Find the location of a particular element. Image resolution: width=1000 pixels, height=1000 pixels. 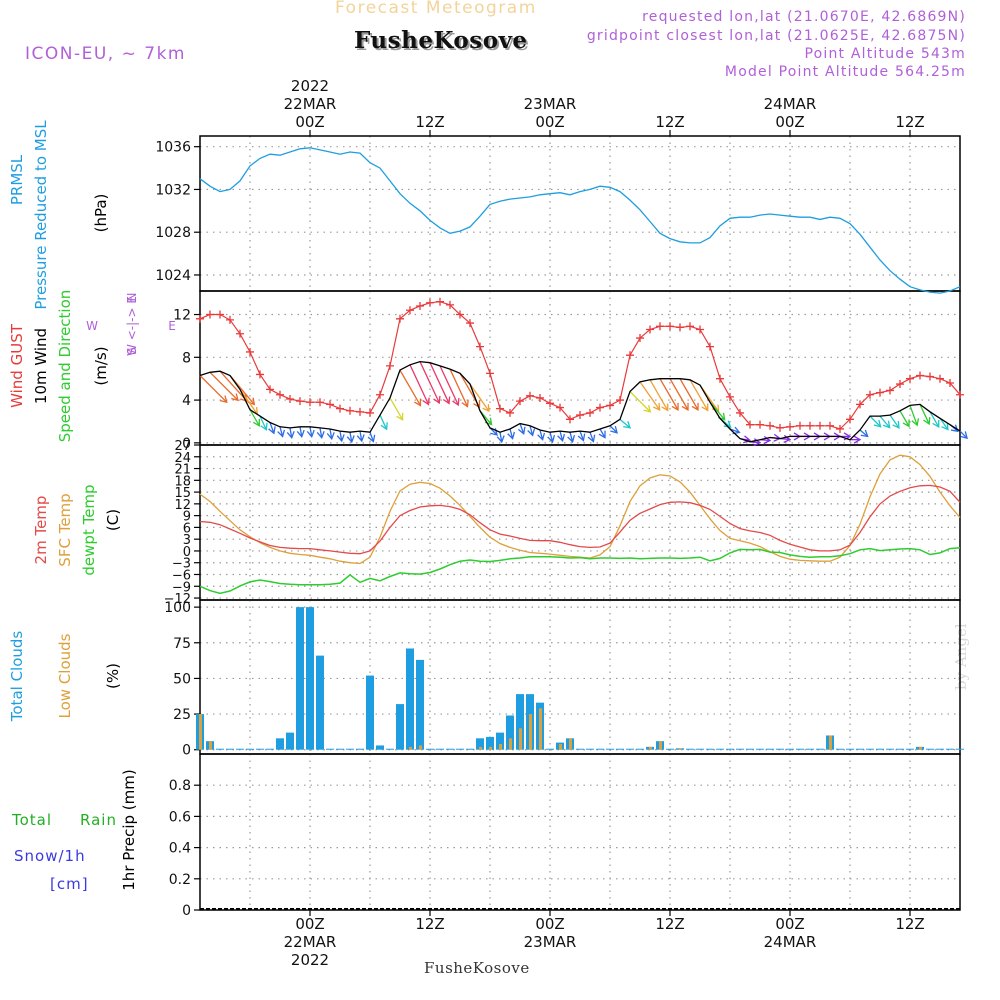

x-tick-label: 23MAR is located at coordinates (550, 104).